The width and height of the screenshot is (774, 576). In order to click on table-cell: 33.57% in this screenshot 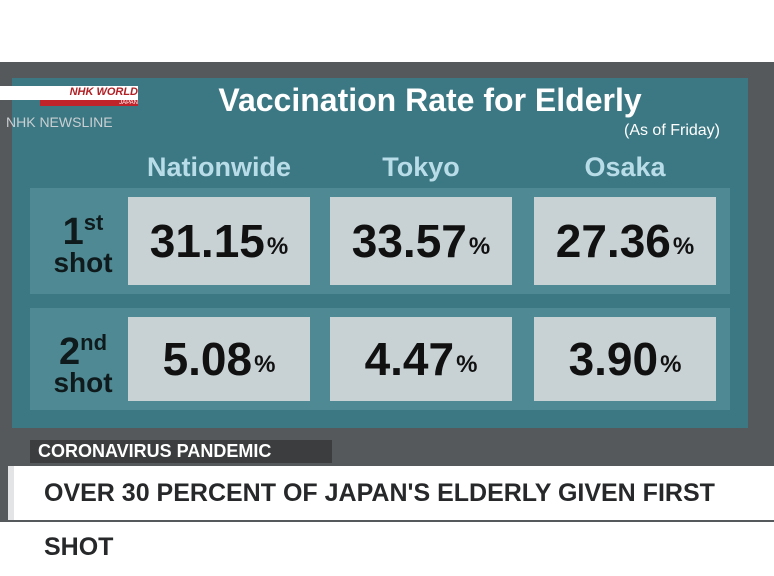, I will do `click(421, 241)`.